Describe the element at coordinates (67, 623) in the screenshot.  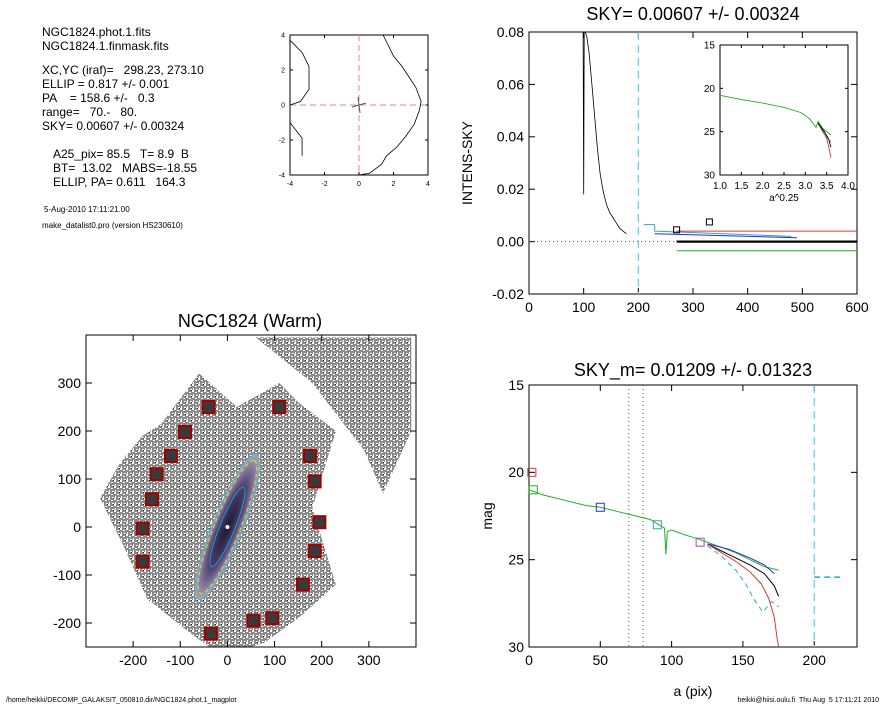
I see `galaxy-ytick-label: -200` at that location.